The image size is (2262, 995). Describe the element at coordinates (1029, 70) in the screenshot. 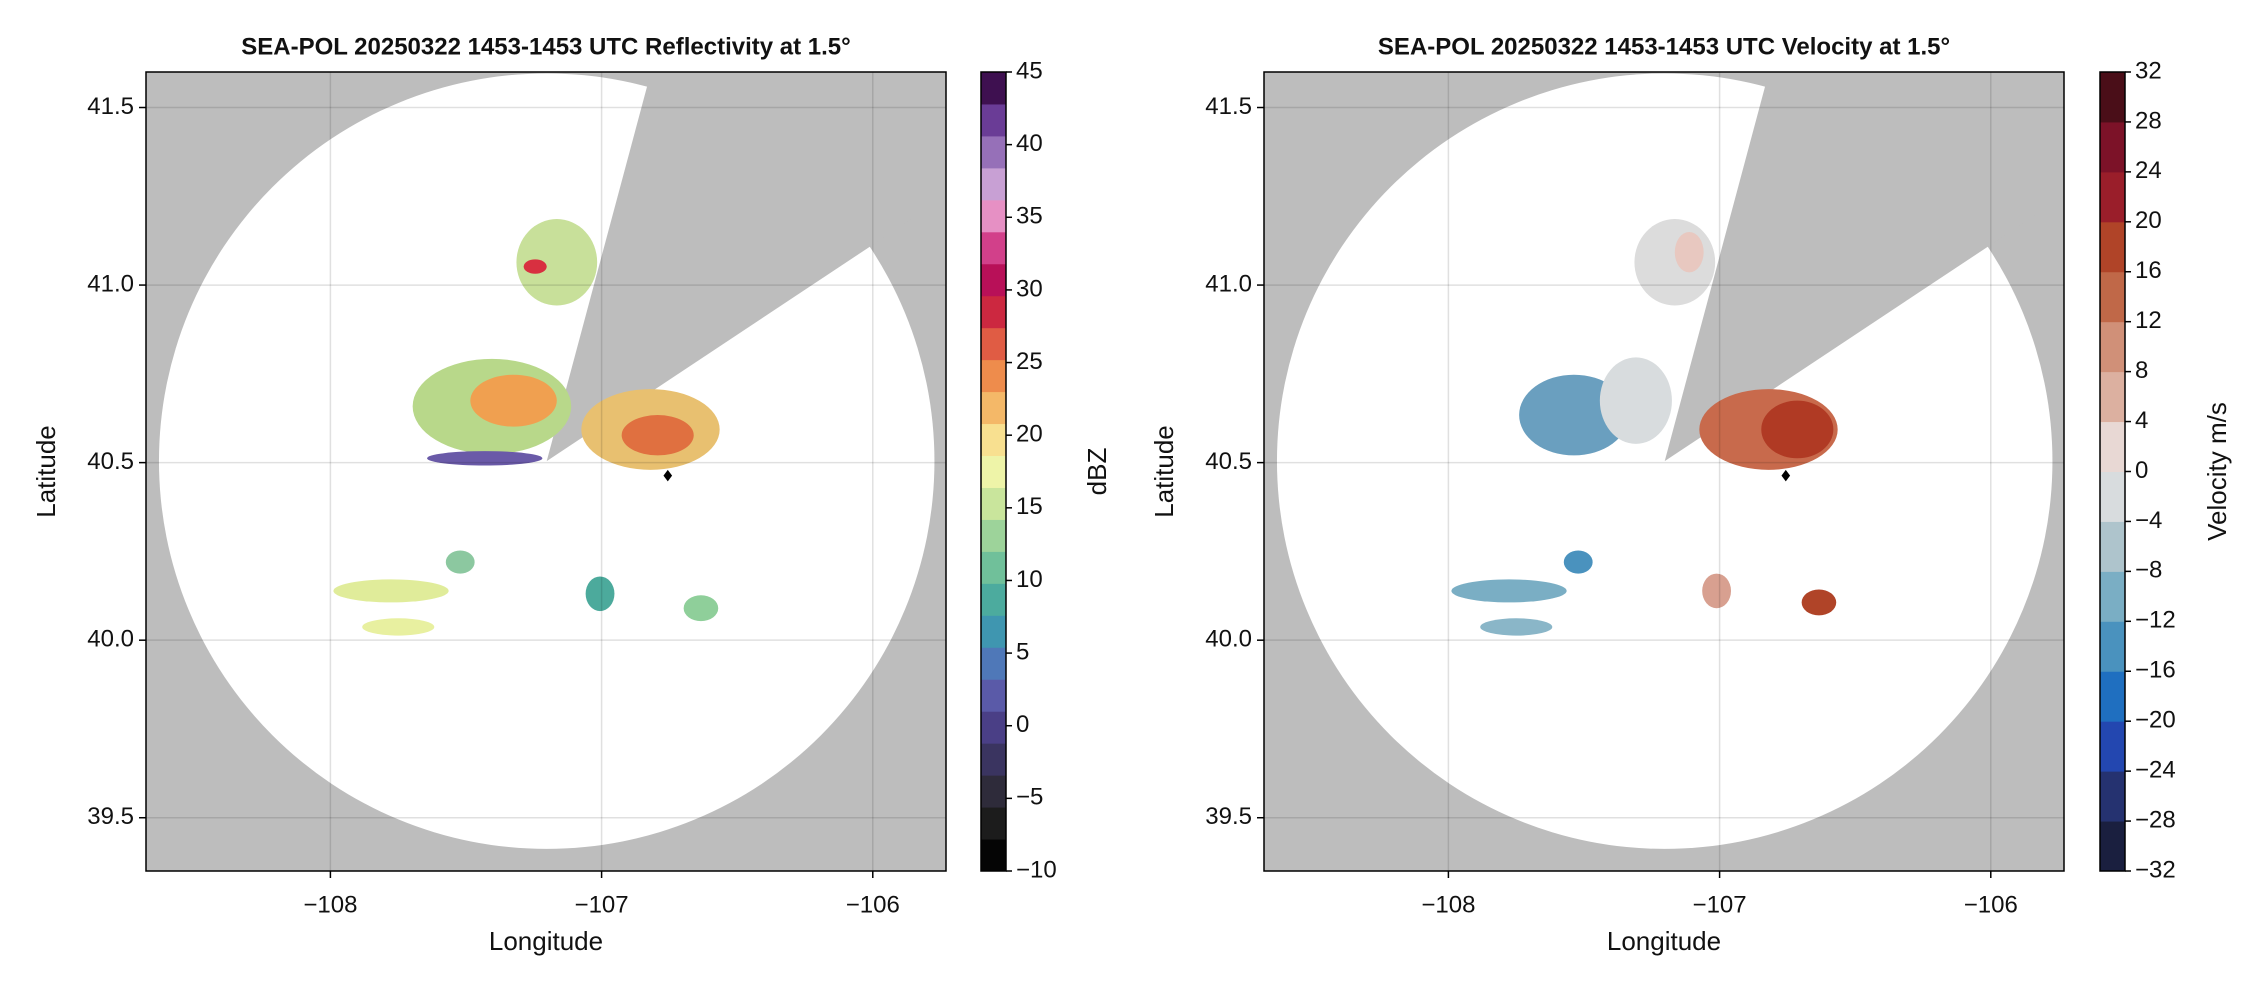

I see `colorbar-tick-label: 45` at that location.